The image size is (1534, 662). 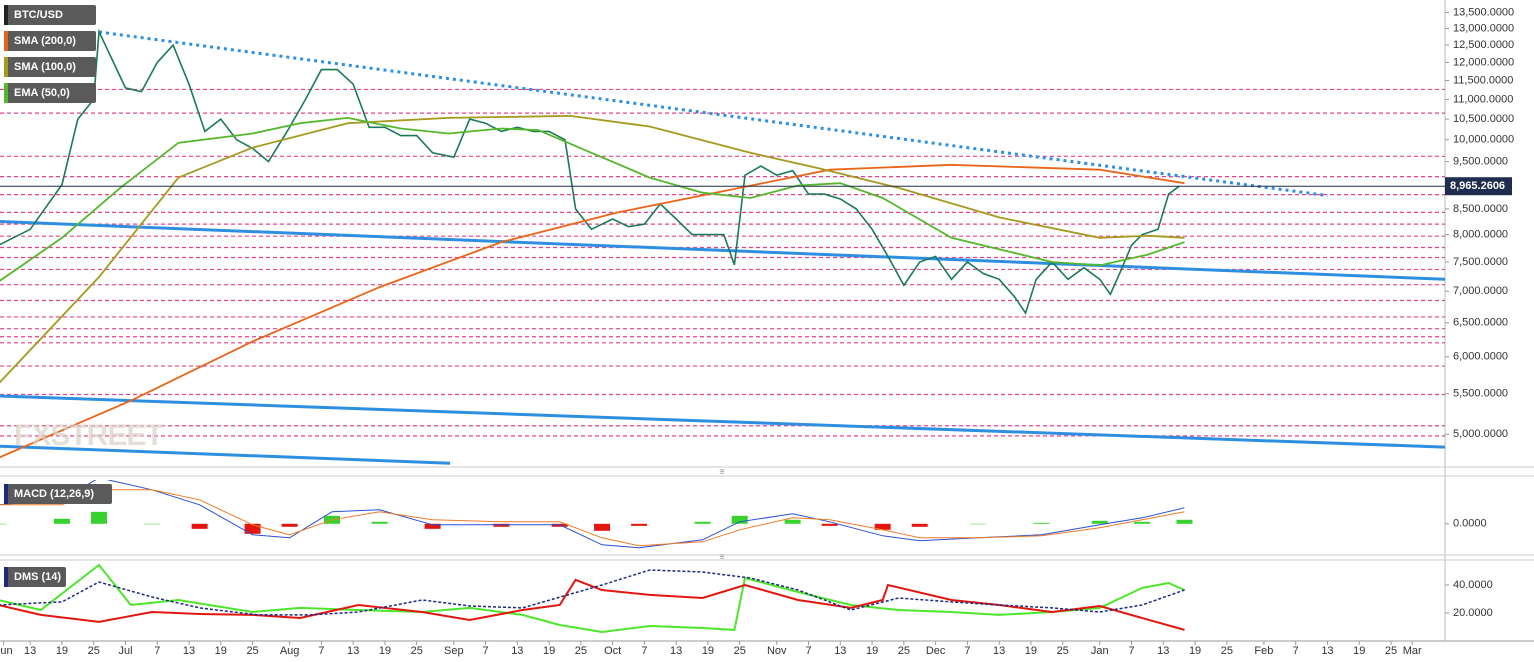 I want to click on dms-panel, so click(x=592, y=598).